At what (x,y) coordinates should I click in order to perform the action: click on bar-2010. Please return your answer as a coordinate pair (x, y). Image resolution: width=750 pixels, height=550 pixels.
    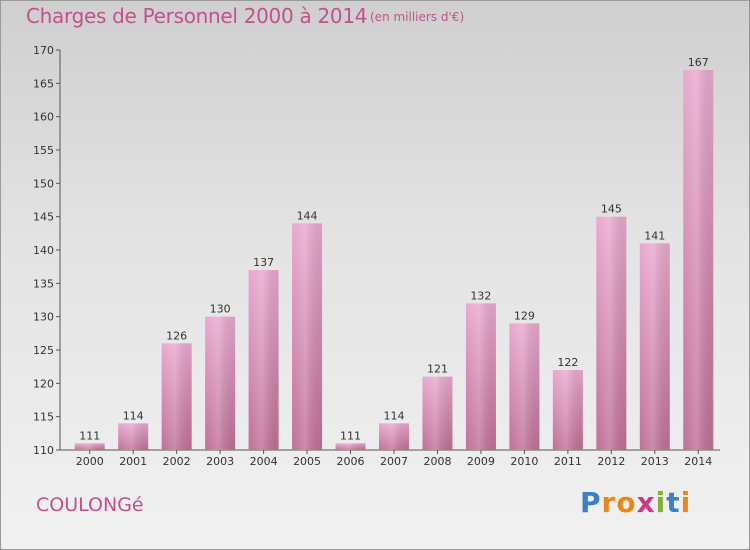
    Looking at the image, I should click on (524, 386).